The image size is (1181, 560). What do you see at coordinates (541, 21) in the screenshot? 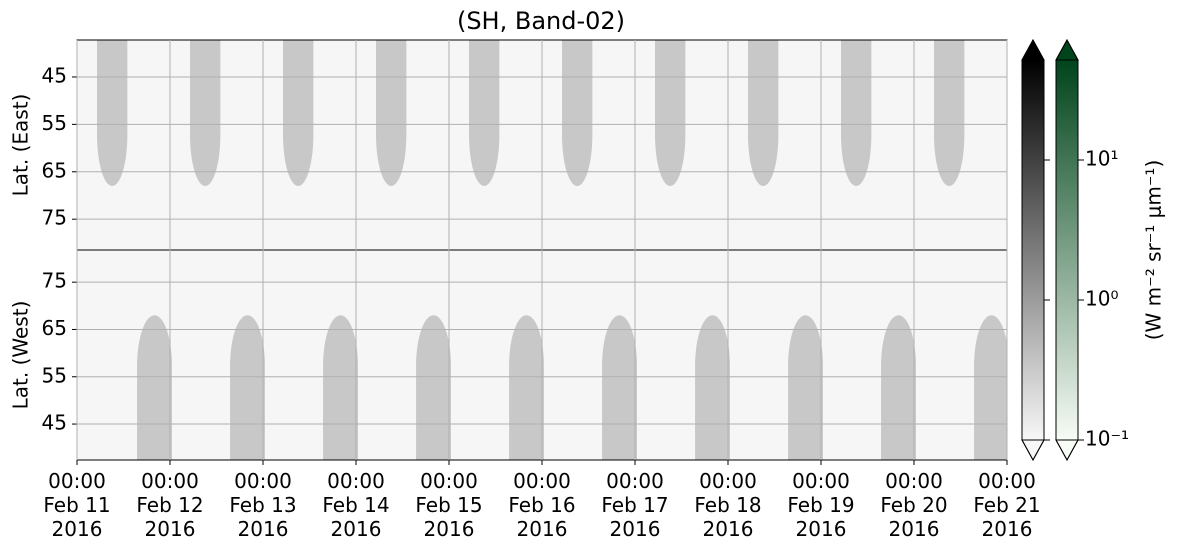
I see `chart-title: (SH, Band-02)` at bounding box center [541, 21].